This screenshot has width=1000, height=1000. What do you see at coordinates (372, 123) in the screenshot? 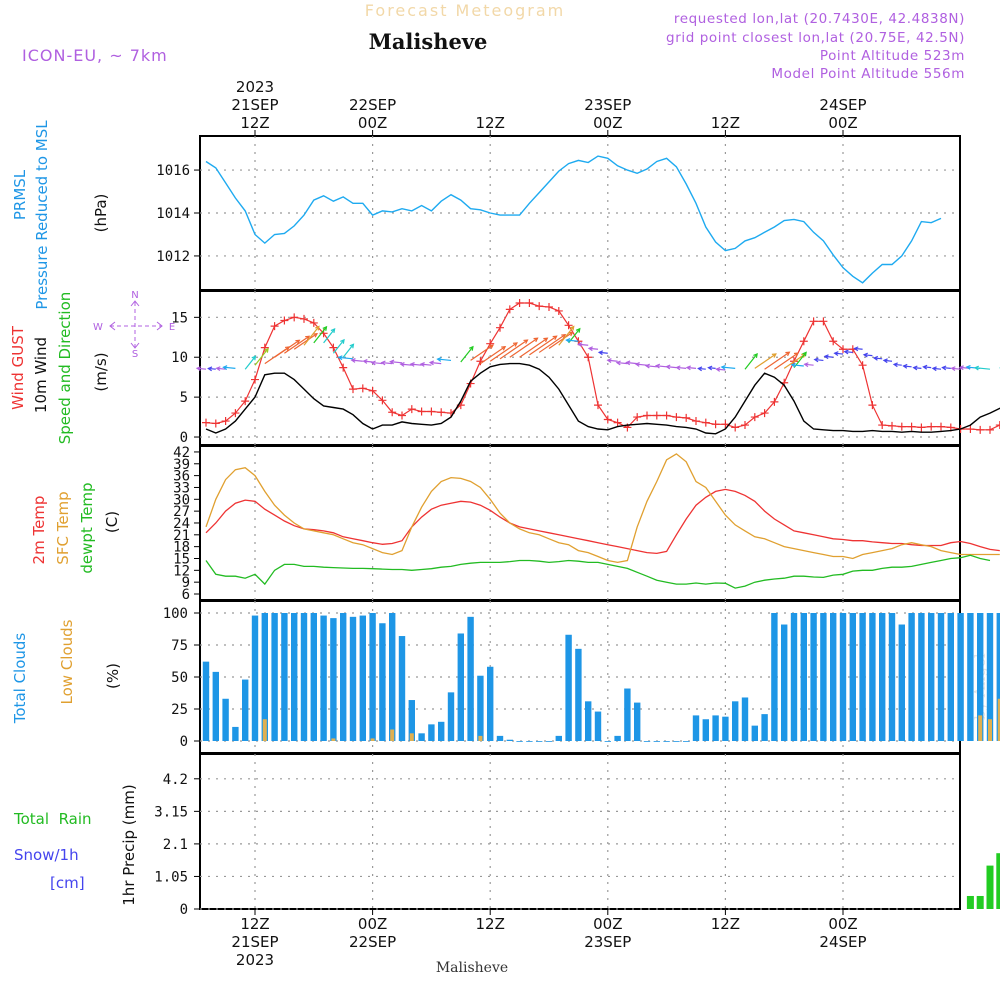
I see `time-label-top: 00Z` at bounding box center [372, 123].